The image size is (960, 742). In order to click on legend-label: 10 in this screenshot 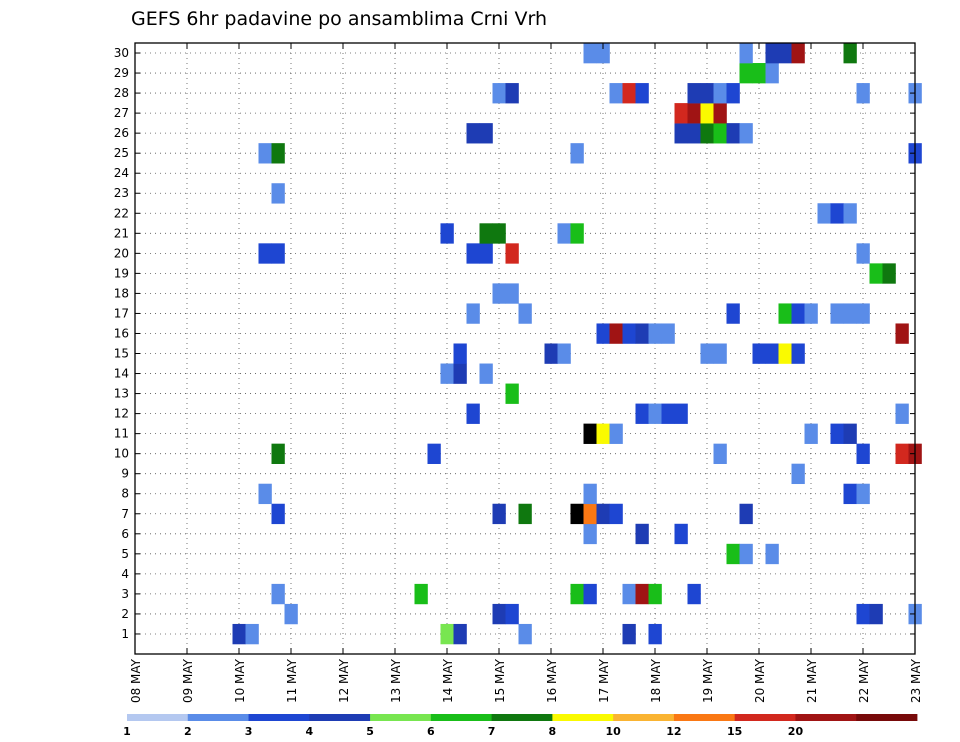, I will do `click(613, 731)`.